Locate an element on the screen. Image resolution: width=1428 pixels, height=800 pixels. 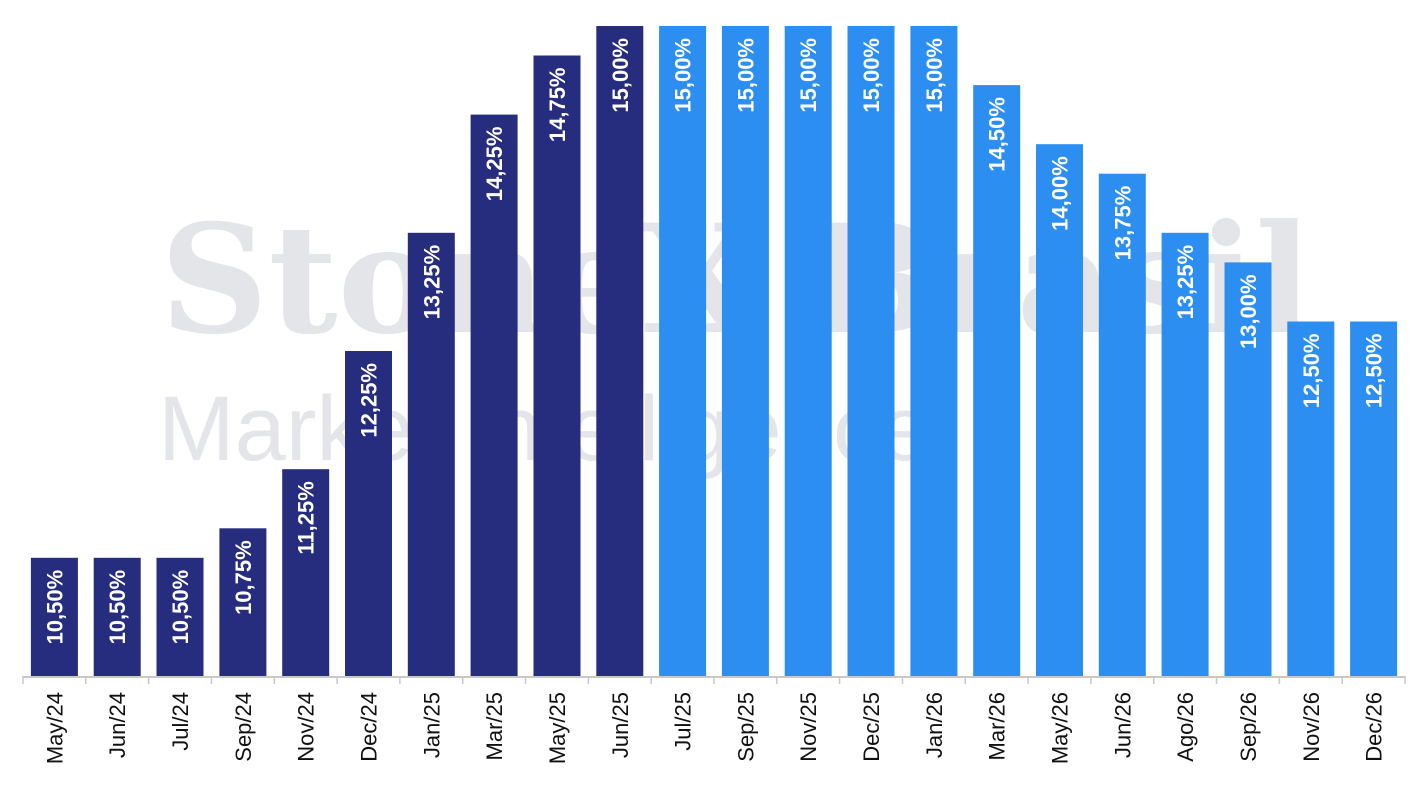
x-tick-label: Dec/24 is located at coordinates (369, 727).